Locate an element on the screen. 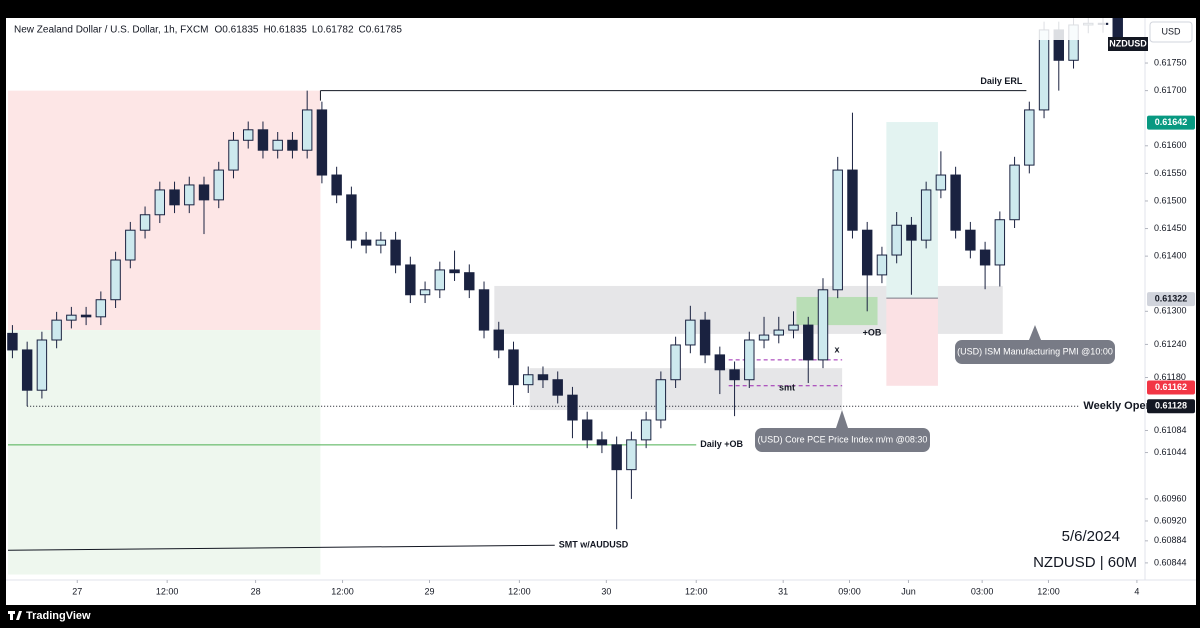  currency-button is located at coordinates (1171, 32).